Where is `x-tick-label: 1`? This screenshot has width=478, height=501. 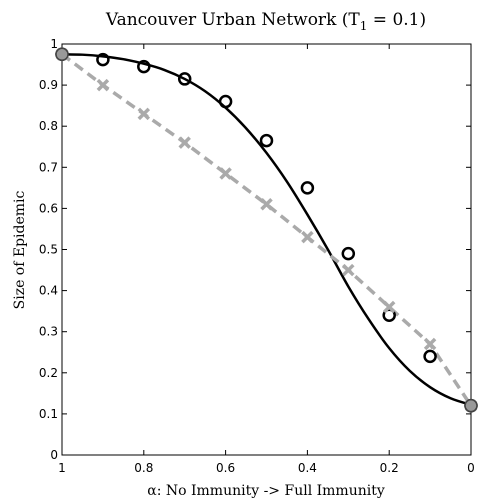 x-tick-label: 1 is located at coordinates (62, 468).